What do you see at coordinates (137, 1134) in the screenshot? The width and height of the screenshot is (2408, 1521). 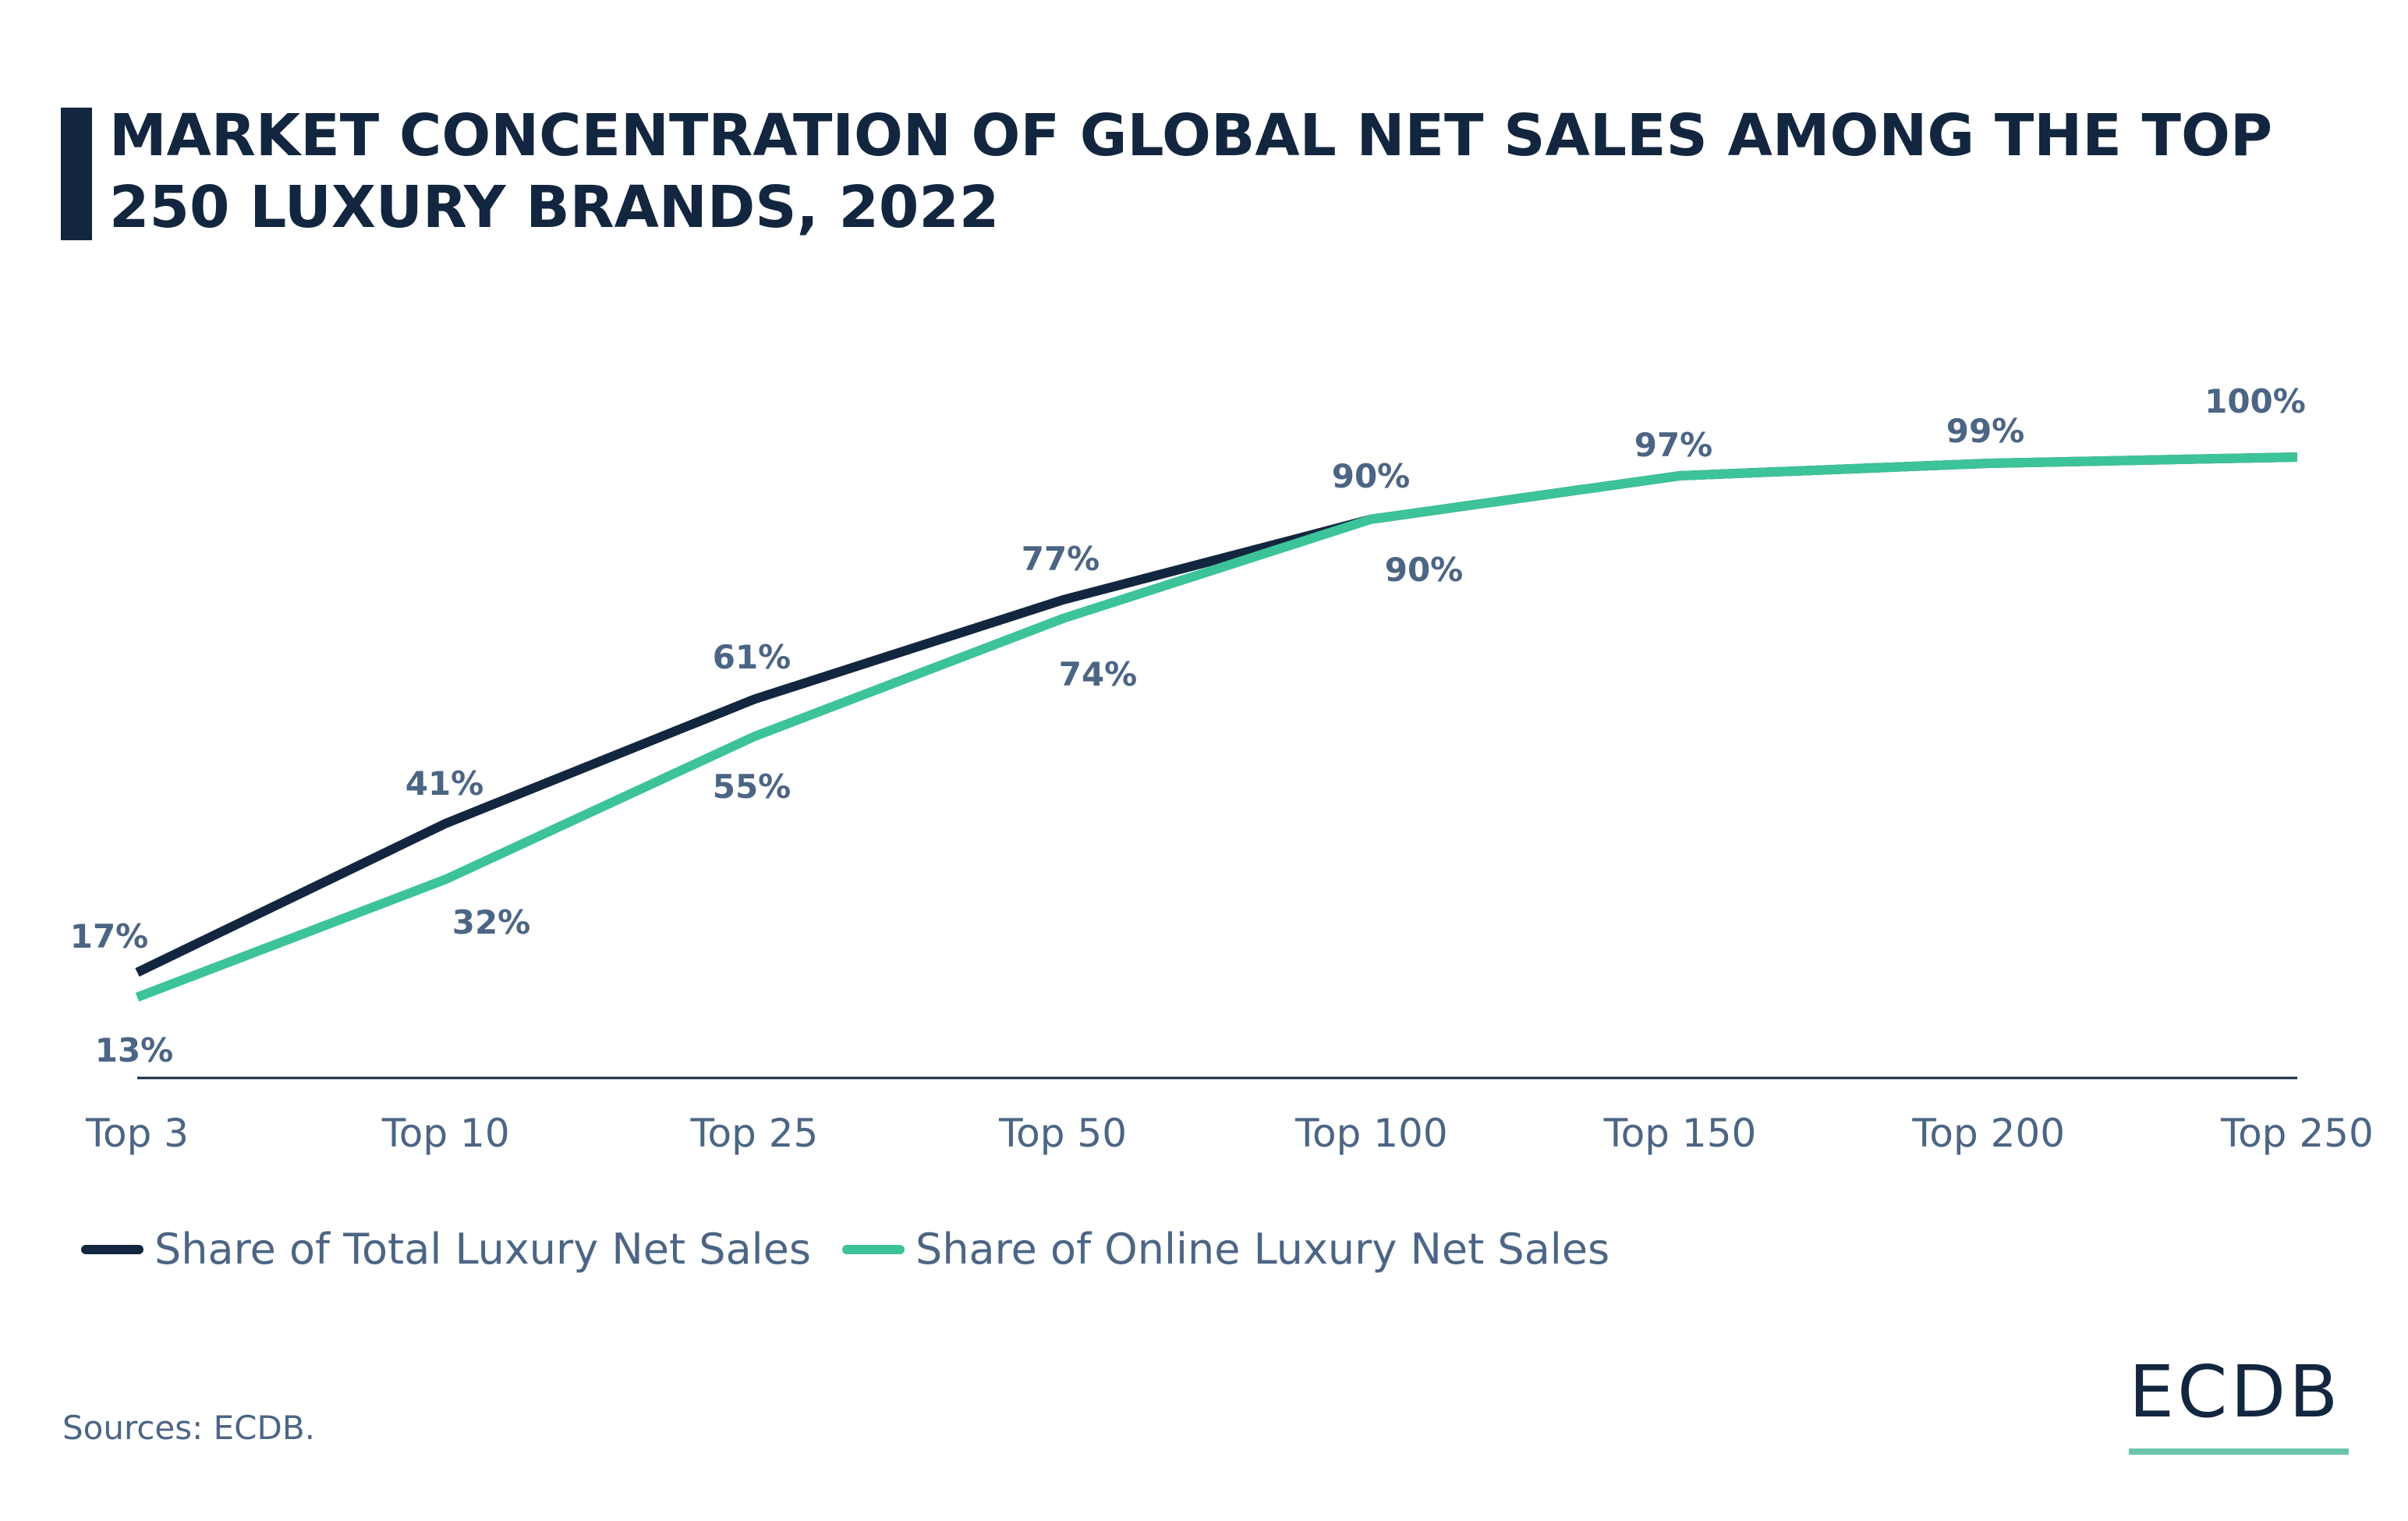 I see `x-tick-label: Top 3` at bounding box center [137, 1134].